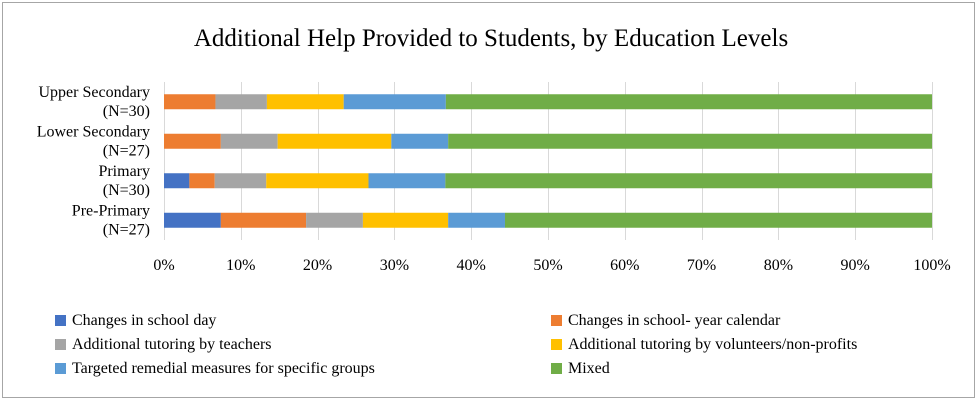  I want to click on x-tick-label: 70%, so click(701, 265).